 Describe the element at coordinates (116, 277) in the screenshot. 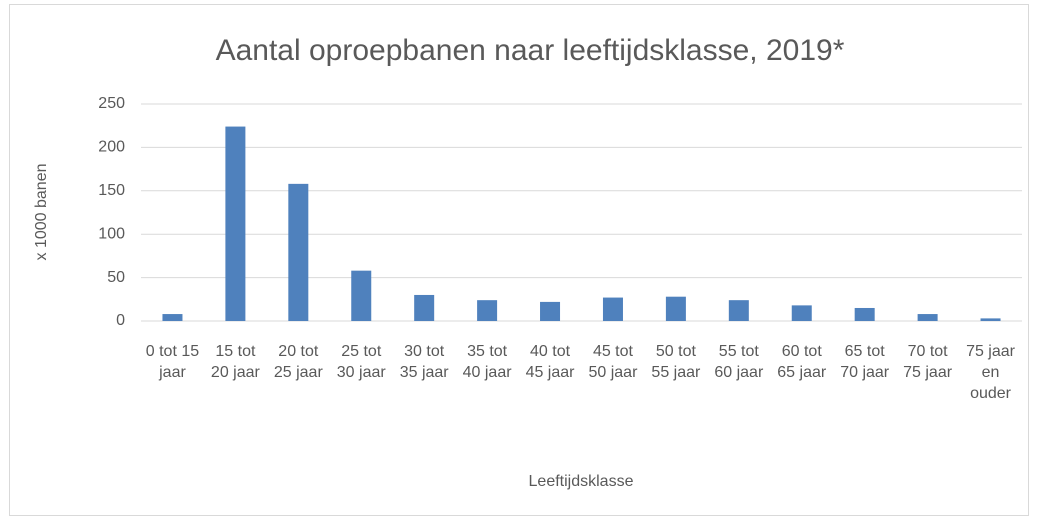

I see `y-tick-label: 50` at that location.